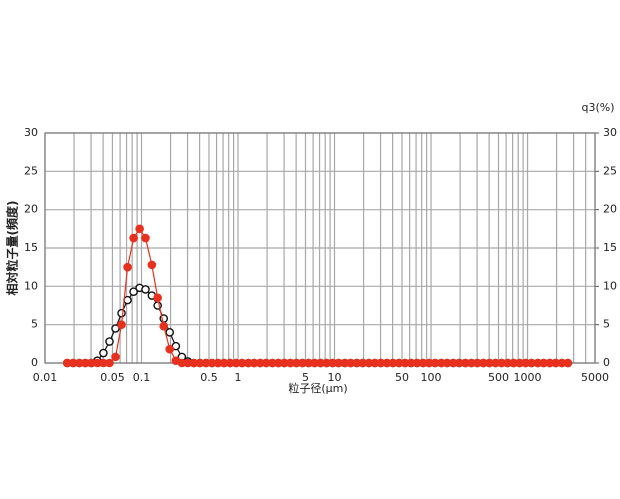 This screenshot has height=499, width=620. I want to click on x-tick-label: 500, so click(498, 377).